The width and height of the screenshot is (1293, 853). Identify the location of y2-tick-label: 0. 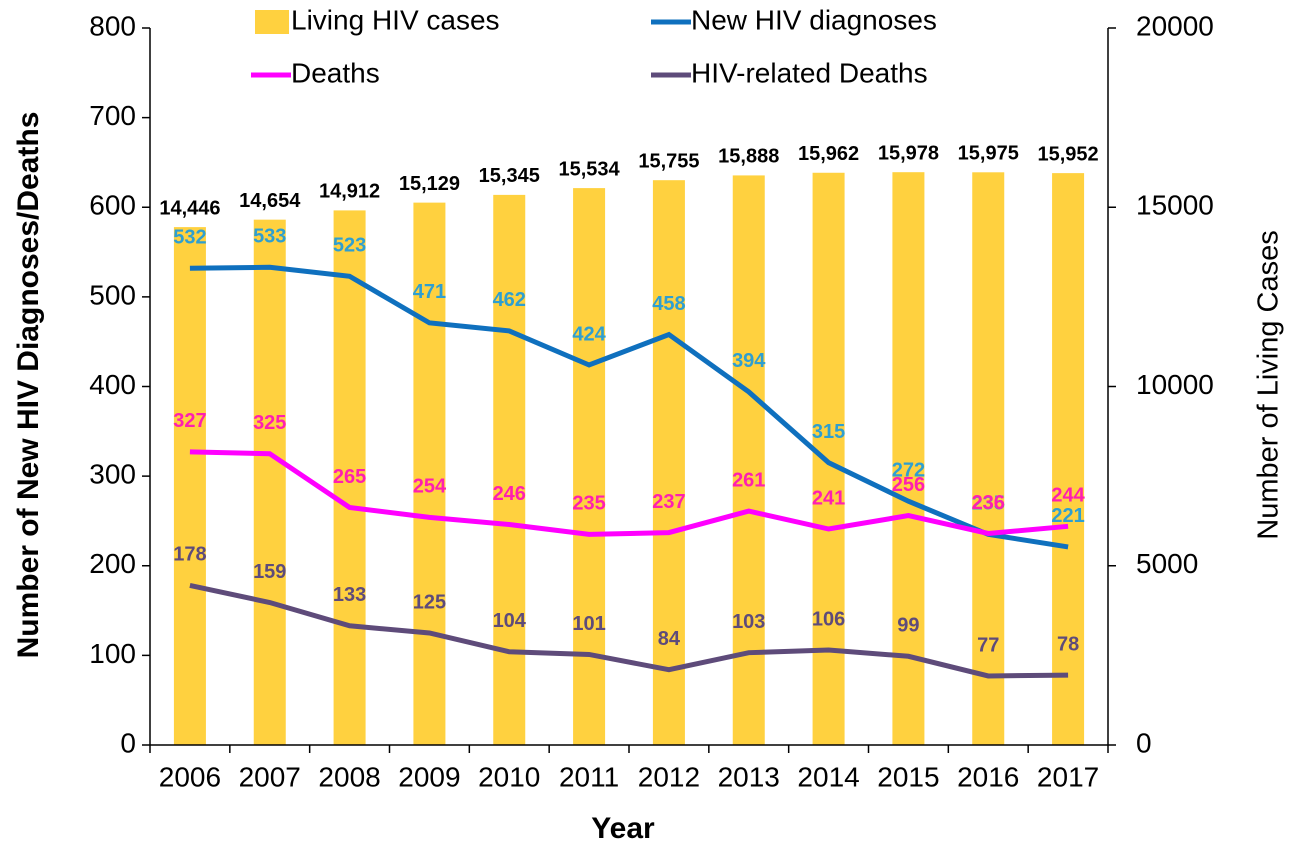
(1144, 742).